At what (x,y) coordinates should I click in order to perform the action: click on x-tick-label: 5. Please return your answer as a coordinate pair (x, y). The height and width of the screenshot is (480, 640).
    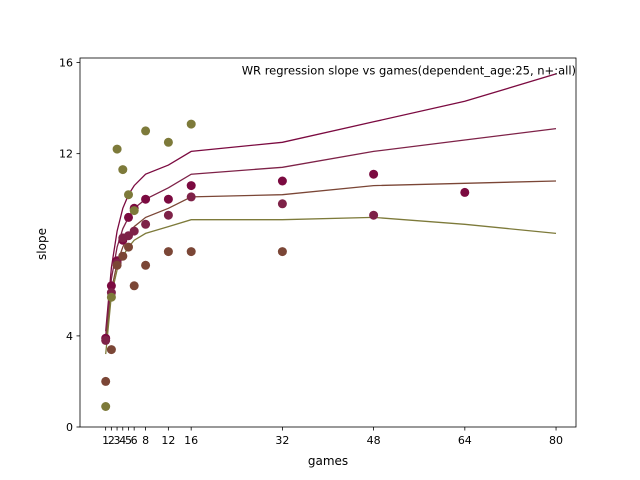
    Looking at the image, I should click on (128, 440).